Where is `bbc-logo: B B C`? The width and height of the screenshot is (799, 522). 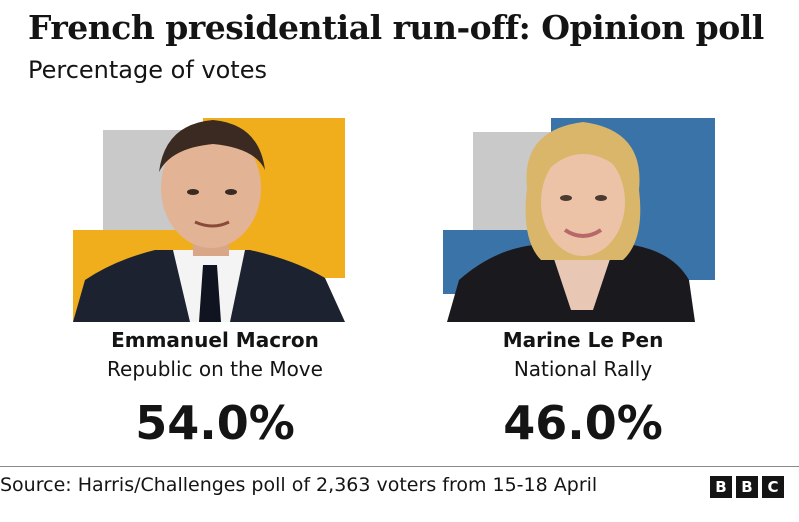
bbc-logo: B B C is located at coordinates (747, 487).